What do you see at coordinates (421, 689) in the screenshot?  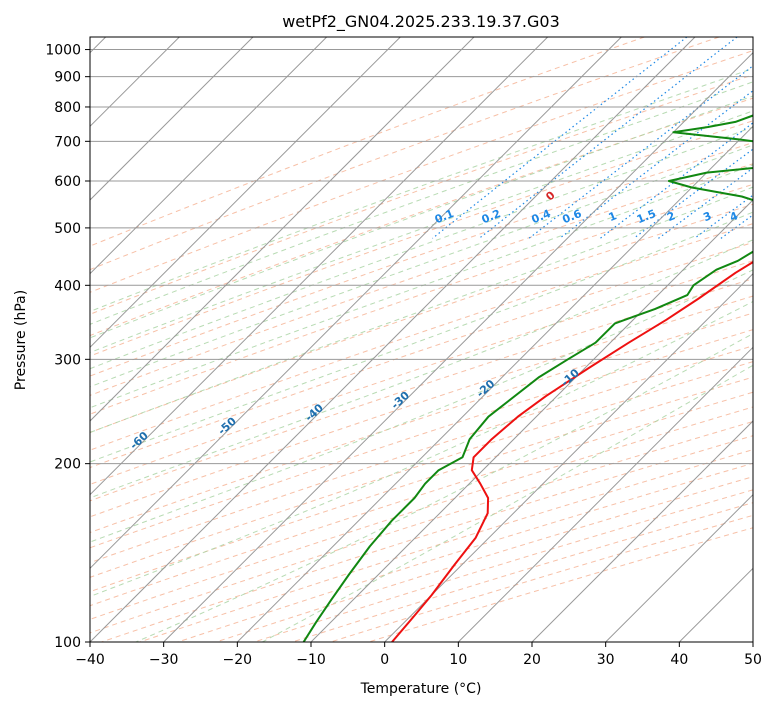 I see `x-axis-title: Temperature (°C)` at bounding box center [421, 689].